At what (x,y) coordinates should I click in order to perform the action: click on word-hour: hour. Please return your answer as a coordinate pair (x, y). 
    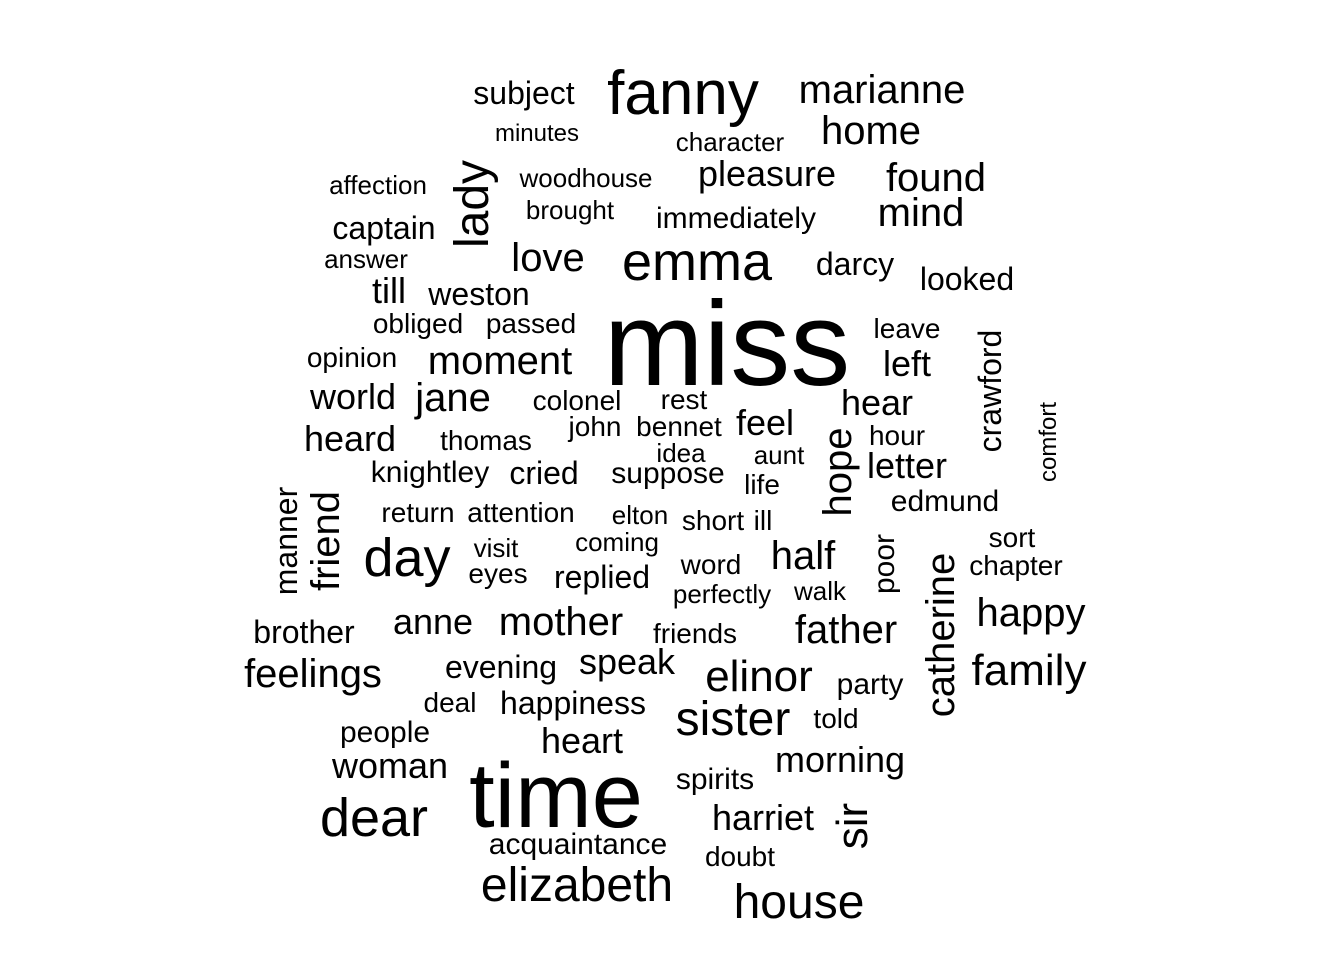
    Looking at the image, I should click on (897, 435).